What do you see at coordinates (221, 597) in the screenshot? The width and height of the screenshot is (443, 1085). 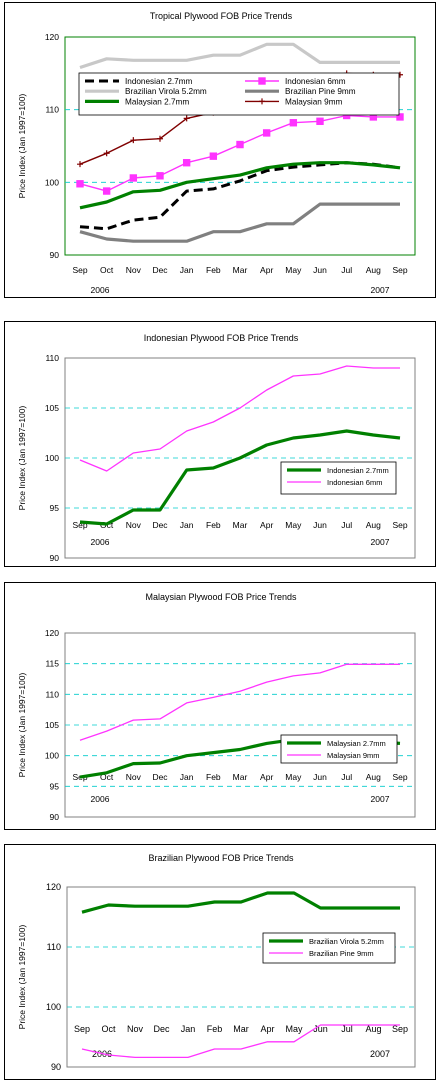 I see `chart-title: Malaysian Plywood FOB Price Trends` at bounding box center [221, 597].